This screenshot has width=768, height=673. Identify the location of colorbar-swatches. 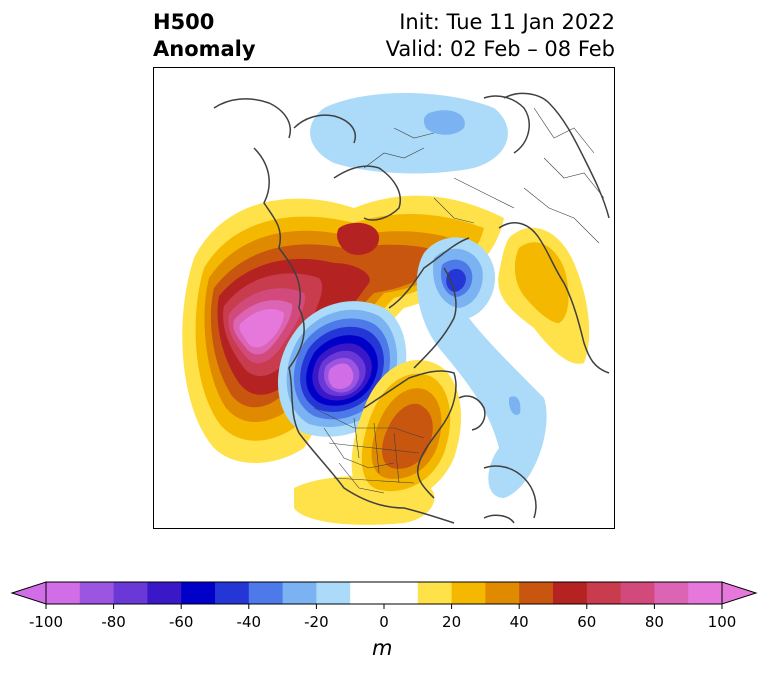
(384, 593).